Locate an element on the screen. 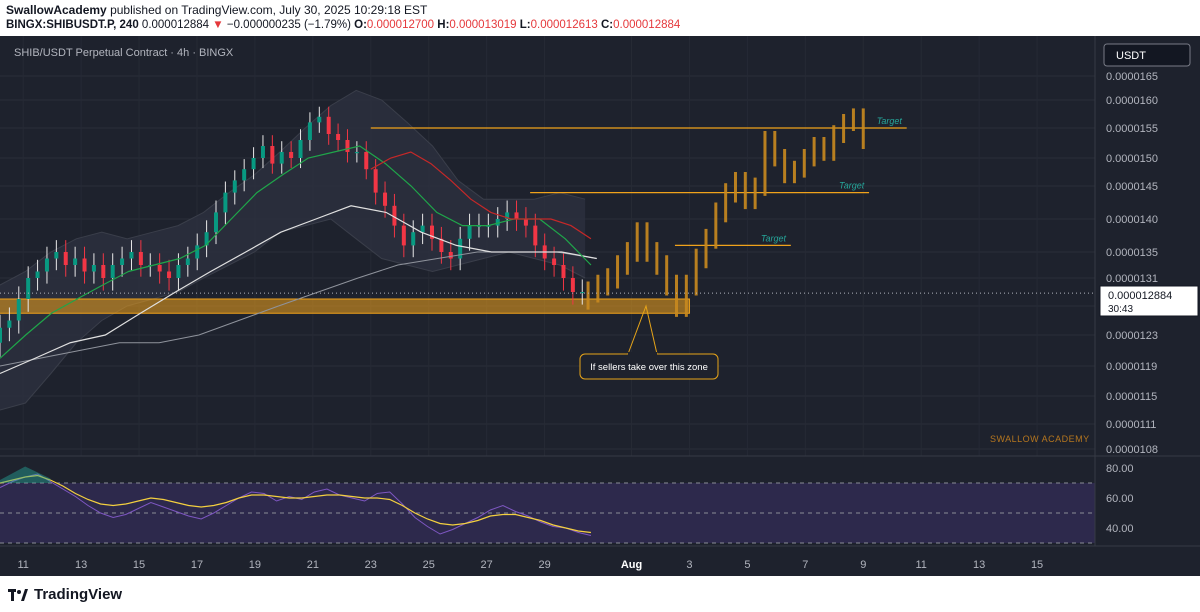 Image resolution: width=1200 pixels, height=612 pixels. y-tick-label: 0.0000140 is located at coordinates (1132, 220).